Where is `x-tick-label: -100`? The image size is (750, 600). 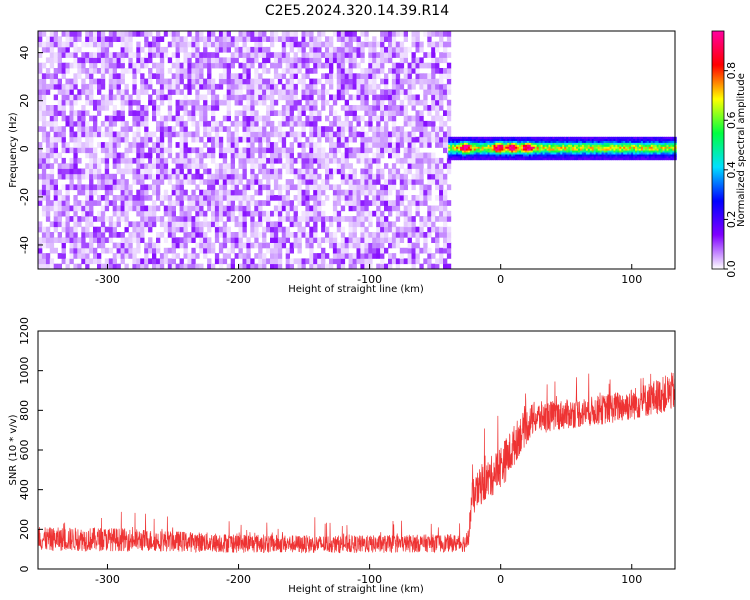 x-tick-label: -100 is located at coordinates (369, 279).